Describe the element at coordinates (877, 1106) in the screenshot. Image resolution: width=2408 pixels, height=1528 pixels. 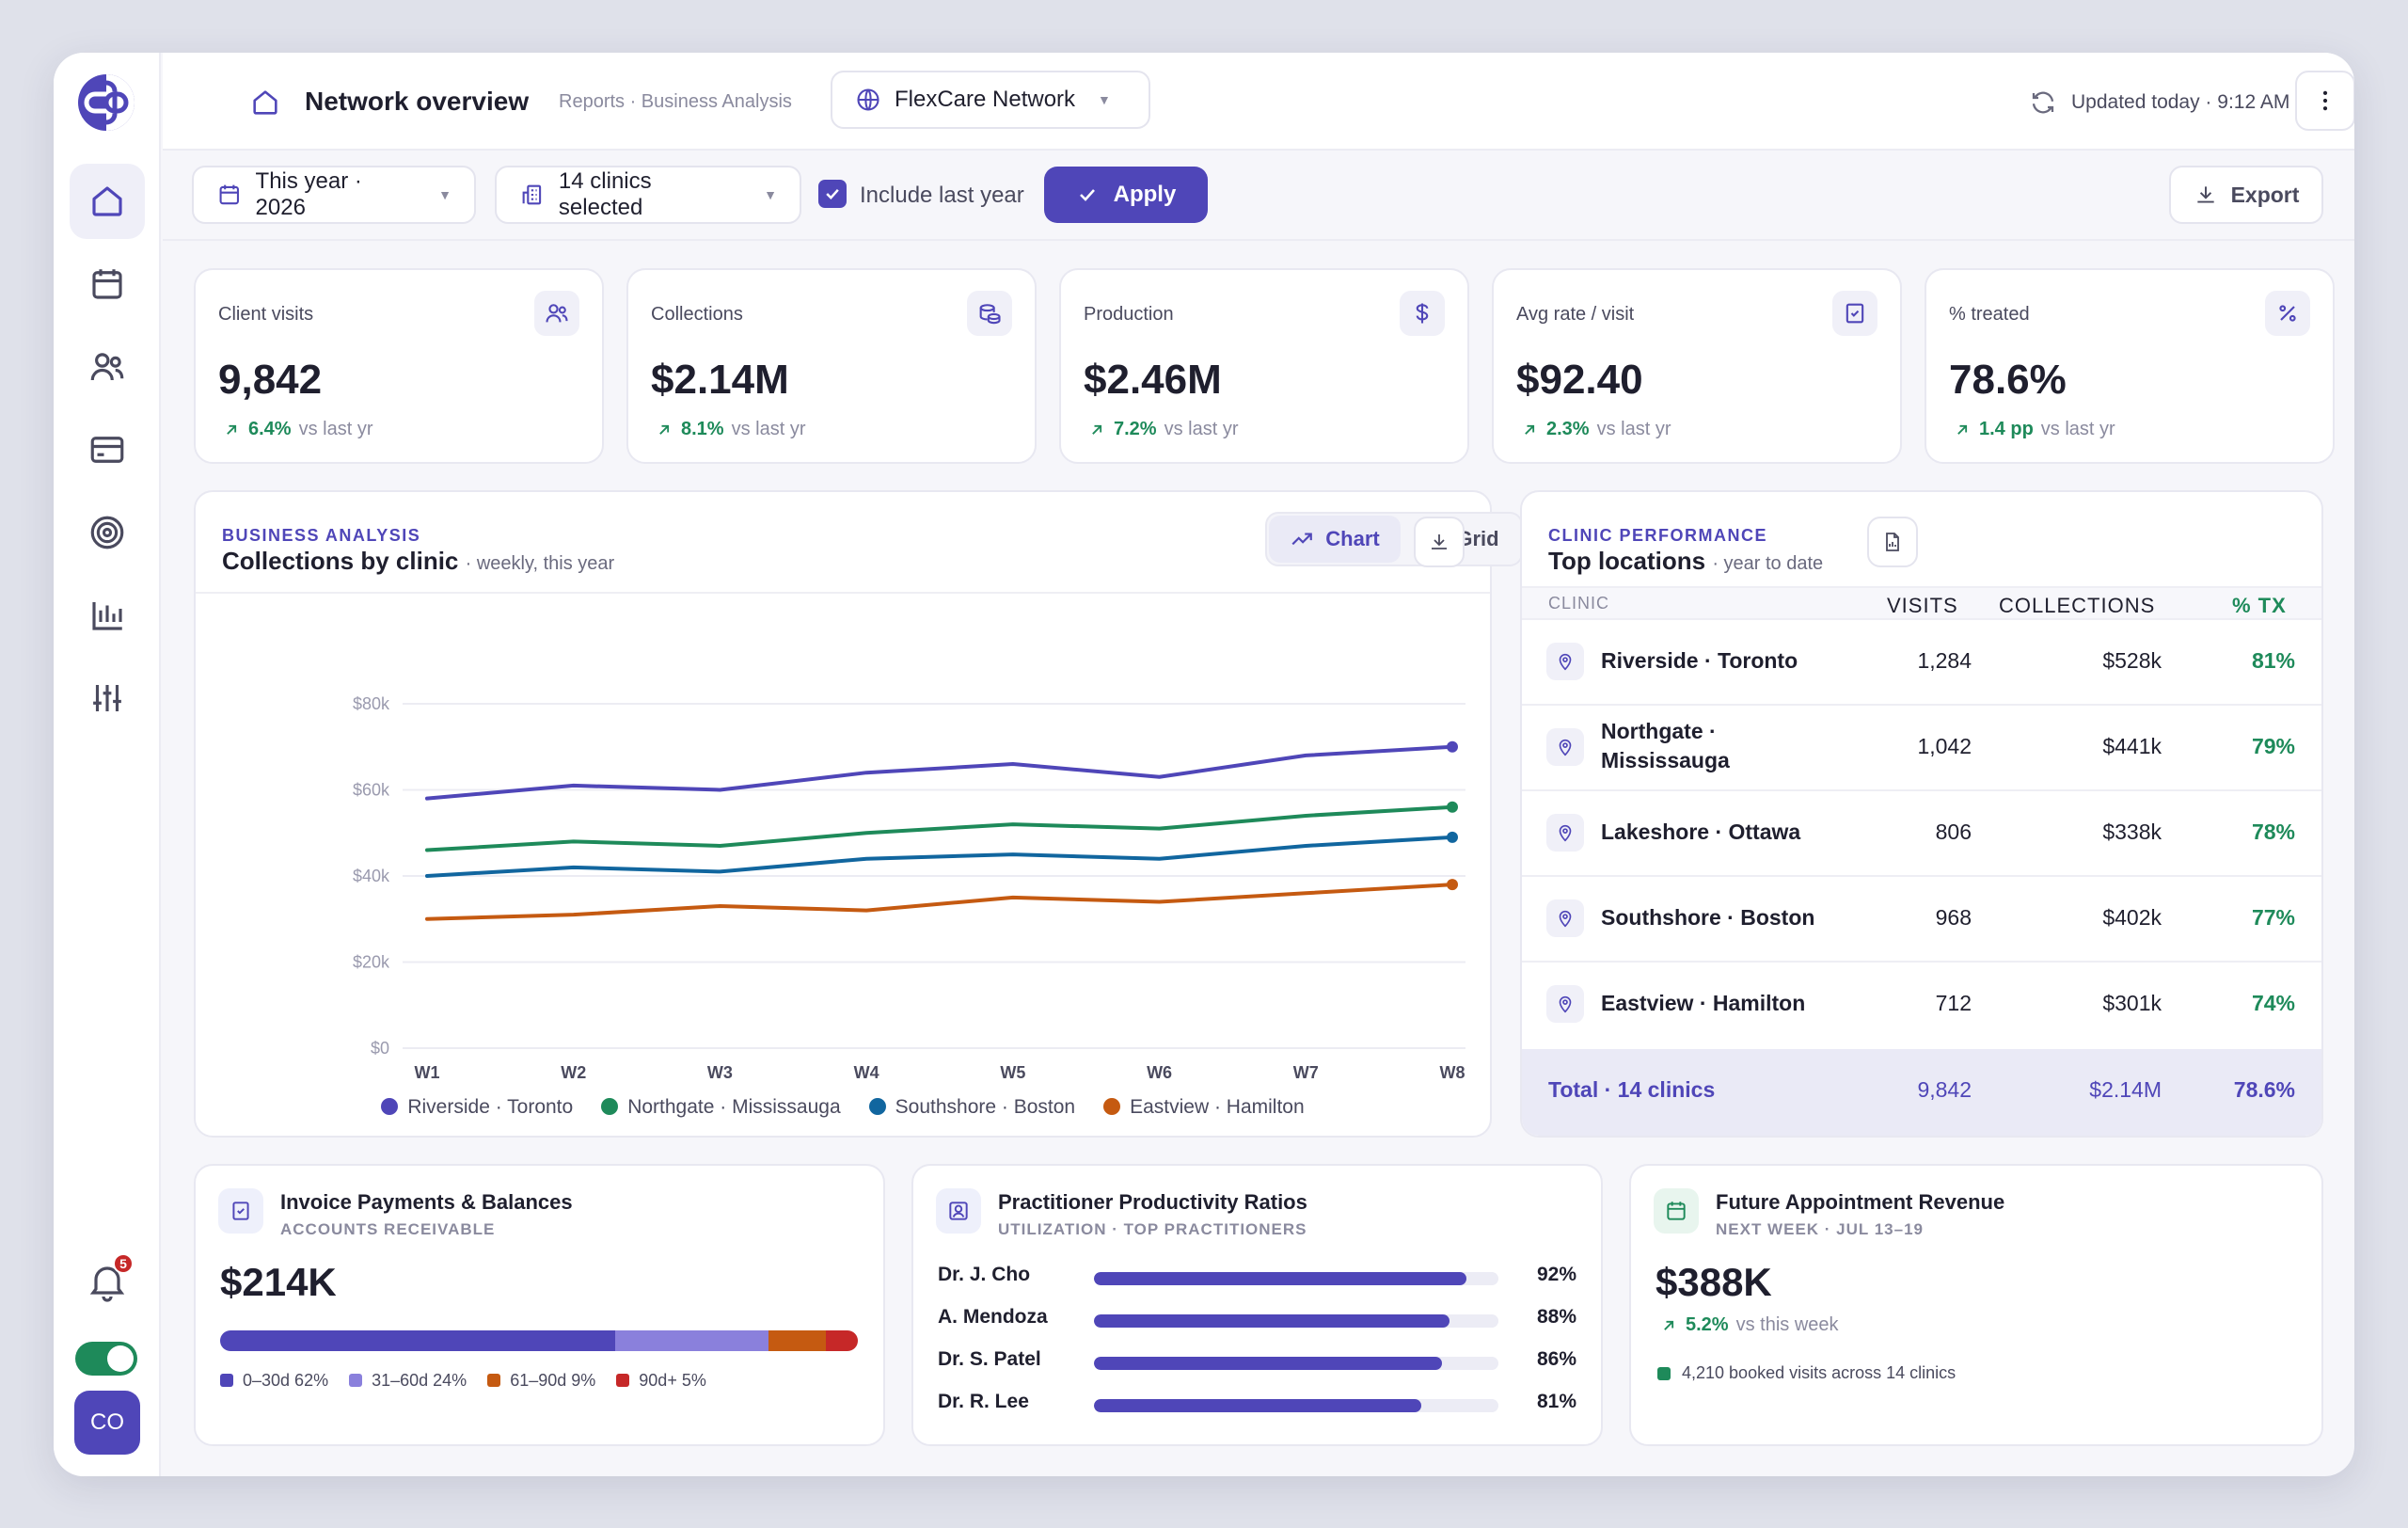
I see `legend-dot` at that location.